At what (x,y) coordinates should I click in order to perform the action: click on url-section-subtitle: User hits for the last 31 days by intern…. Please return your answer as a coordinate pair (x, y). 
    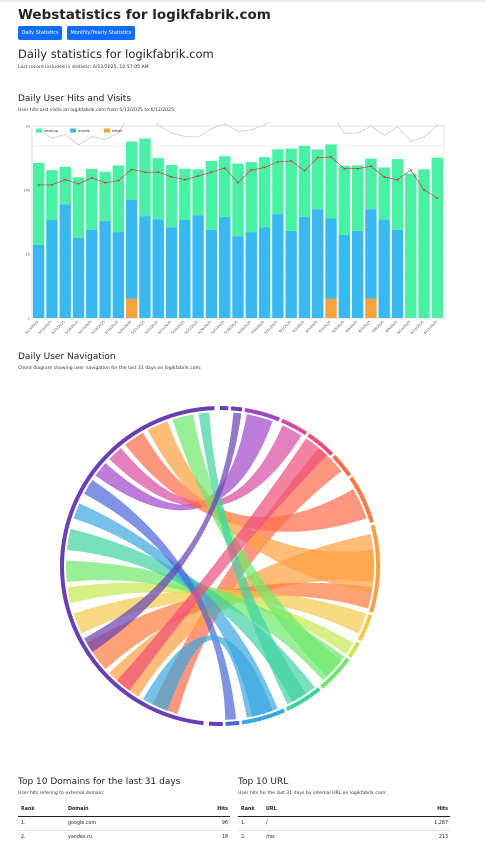
    Looking at the image, I should click on (312, 793).